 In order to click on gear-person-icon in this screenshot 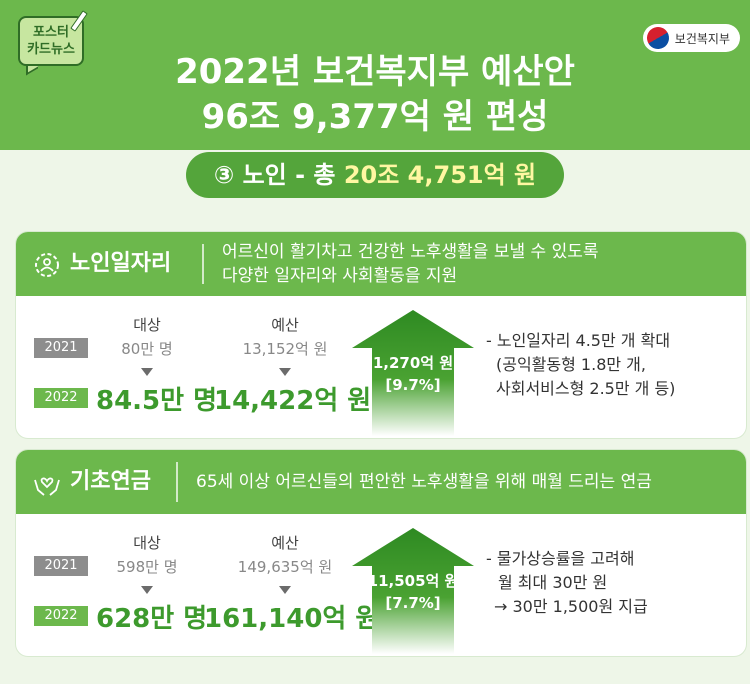, I will do `click(47, 265)`.